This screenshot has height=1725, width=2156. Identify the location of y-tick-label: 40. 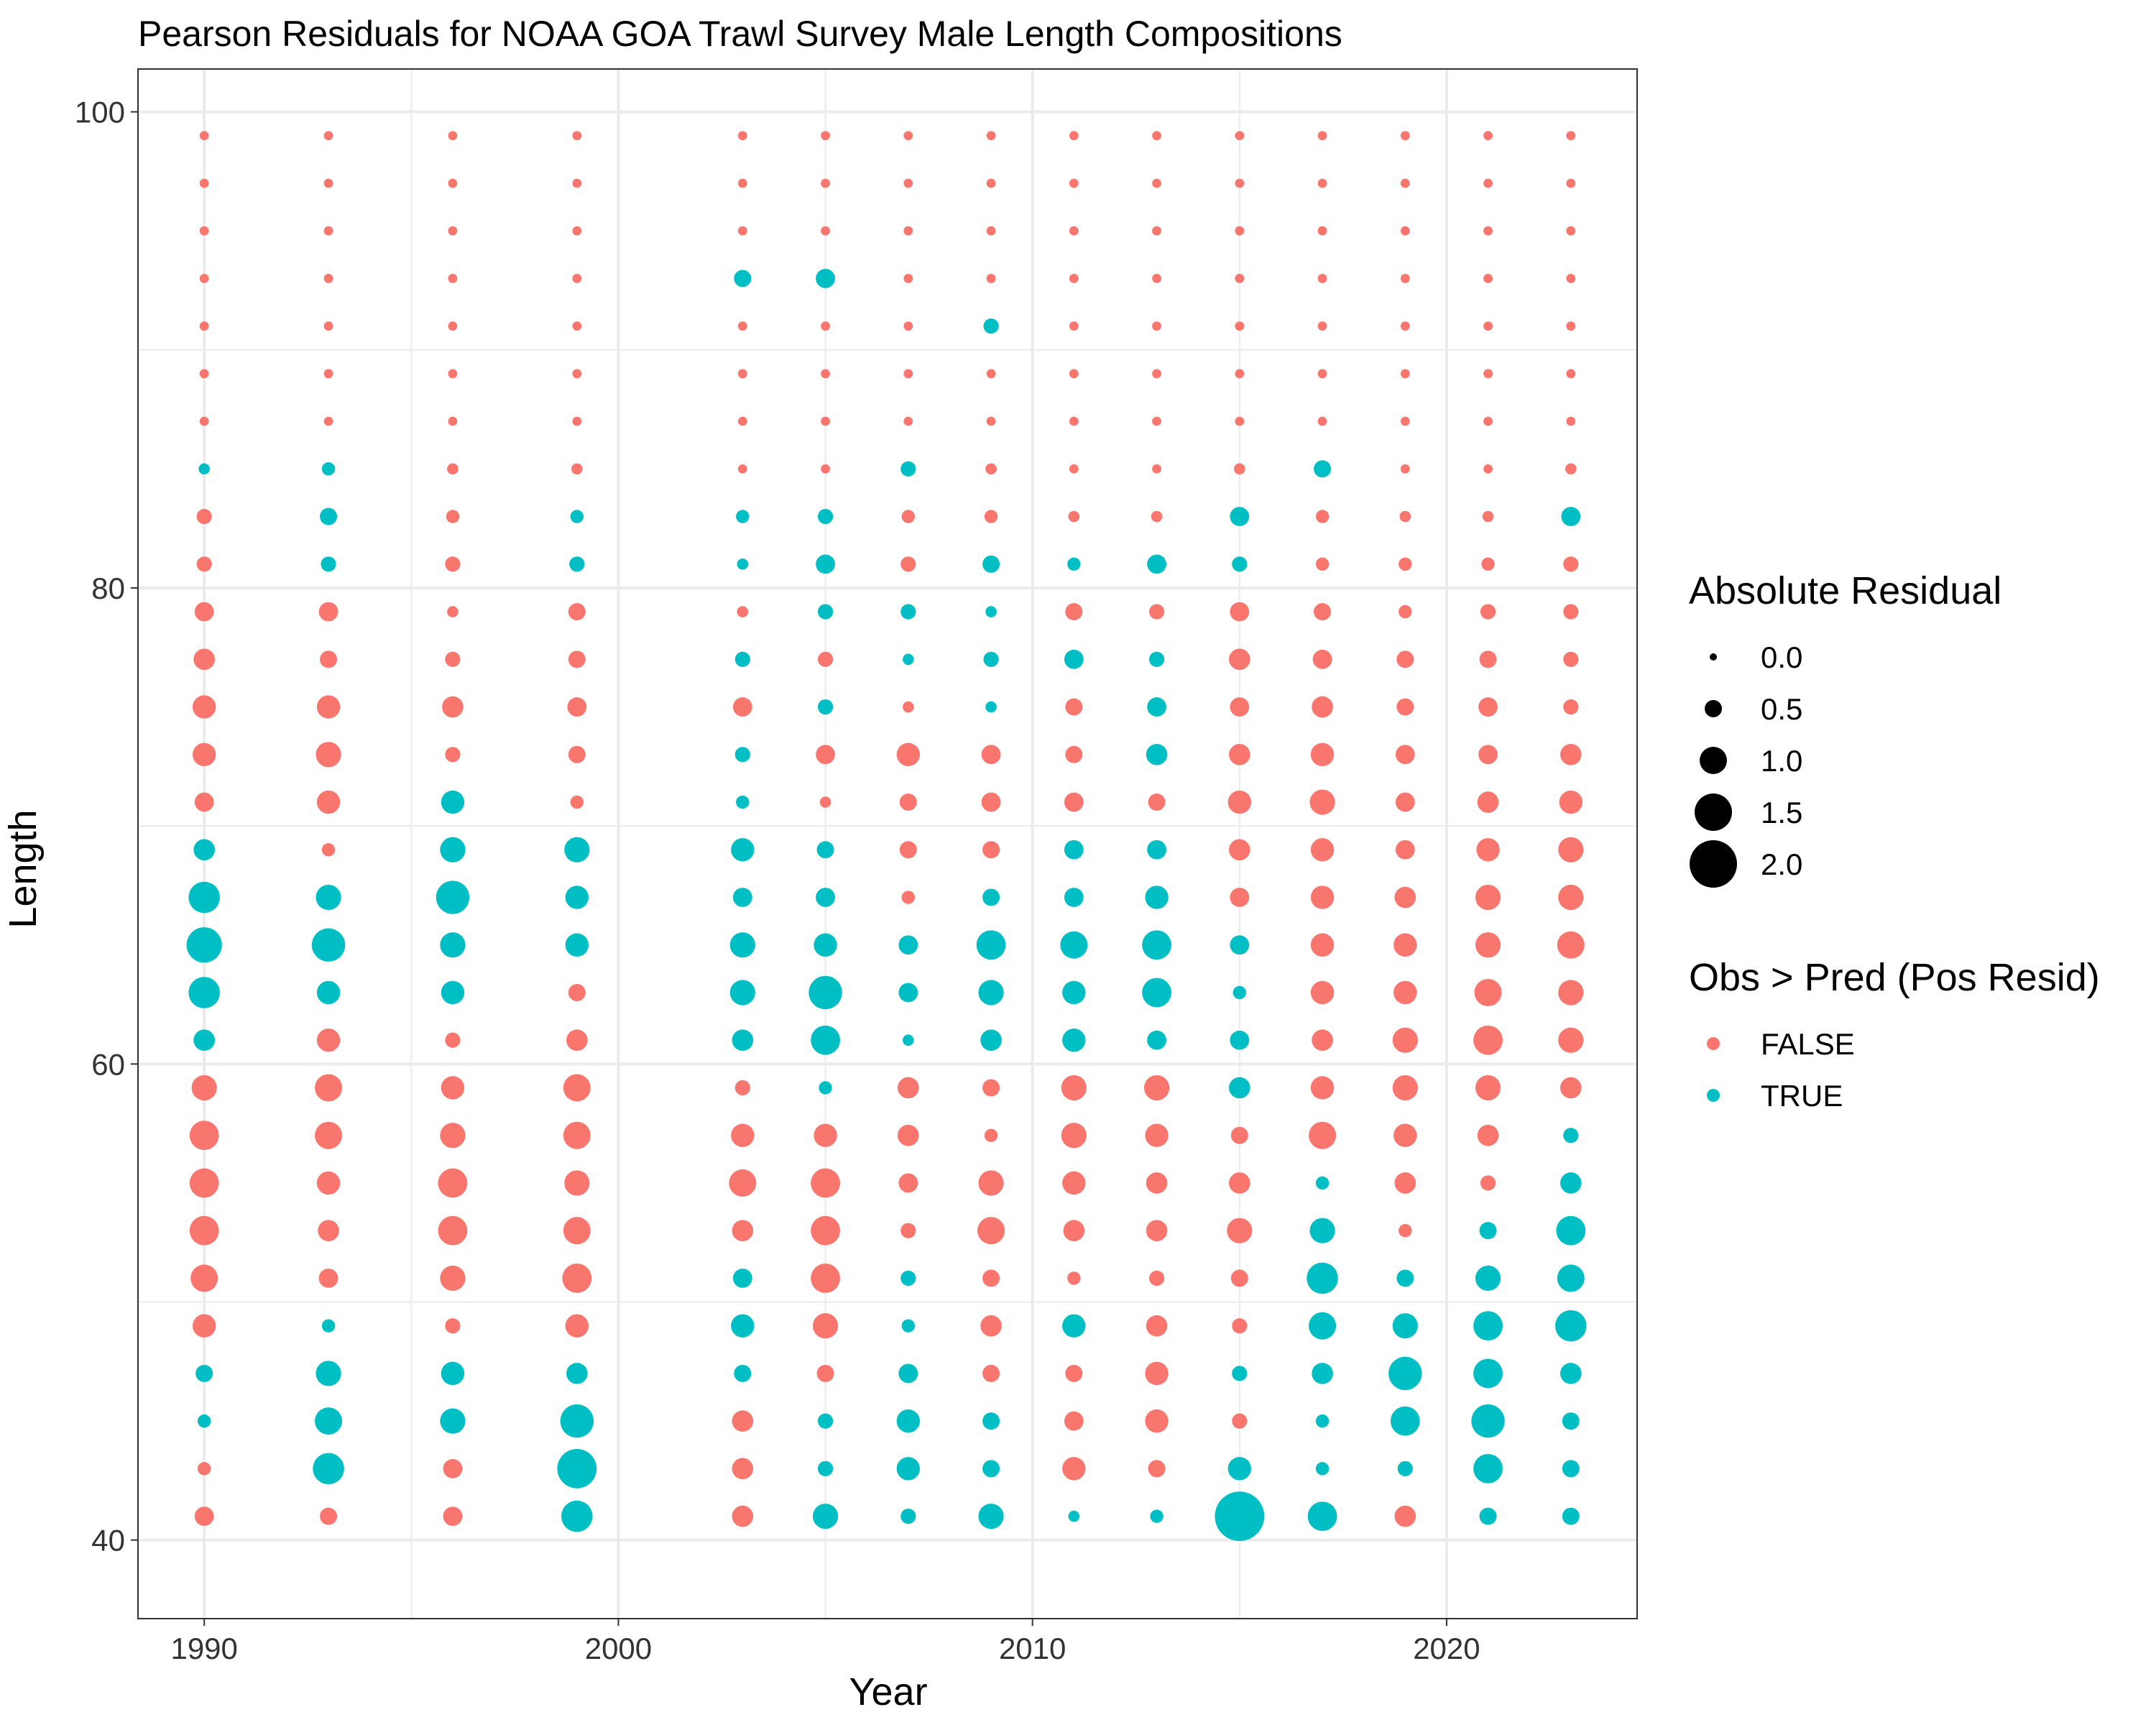
(108, 1541).